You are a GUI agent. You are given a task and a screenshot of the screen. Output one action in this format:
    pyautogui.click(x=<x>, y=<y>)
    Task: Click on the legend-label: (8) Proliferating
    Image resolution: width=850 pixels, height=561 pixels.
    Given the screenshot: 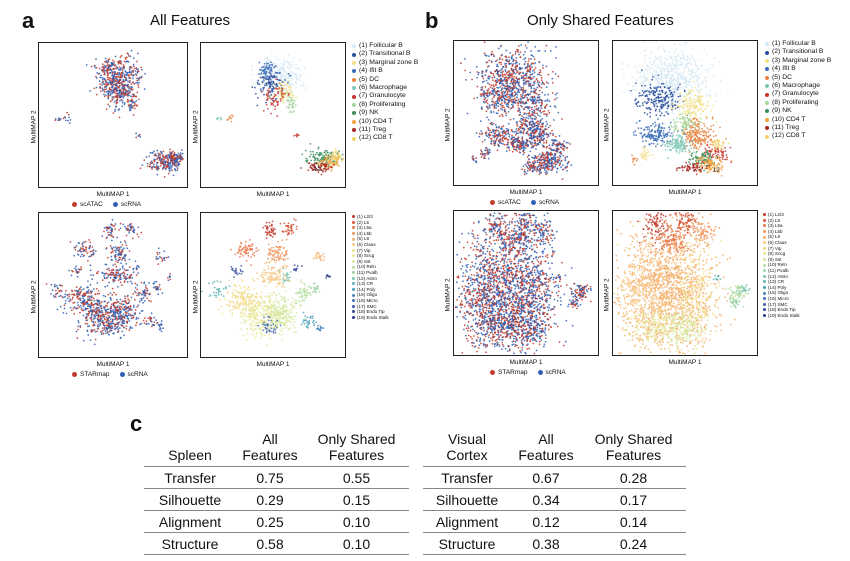 What is the action you would take?
    pyautogui.click(x=382, y=104)
    